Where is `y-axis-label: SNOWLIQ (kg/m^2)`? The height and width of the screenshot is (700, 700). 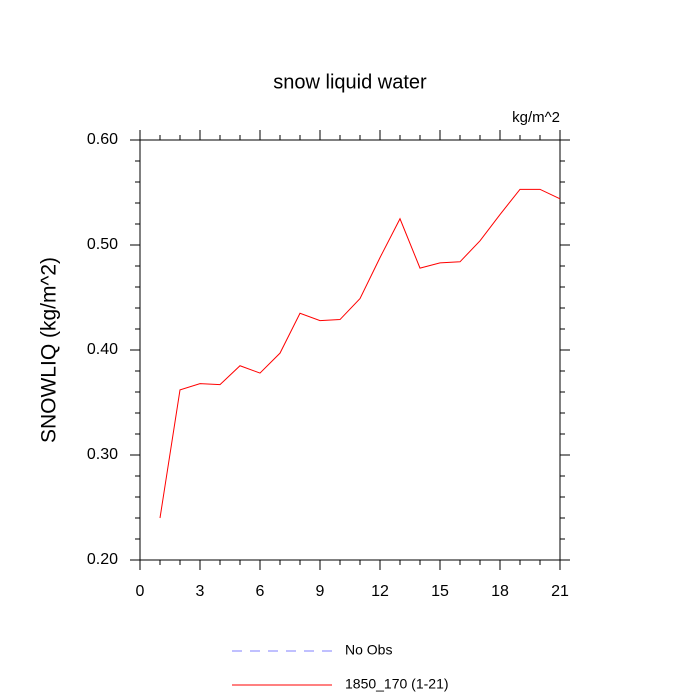
y-axis-label: SNOWLIQ (kg/m^2) is located at coordinates (49, 350).